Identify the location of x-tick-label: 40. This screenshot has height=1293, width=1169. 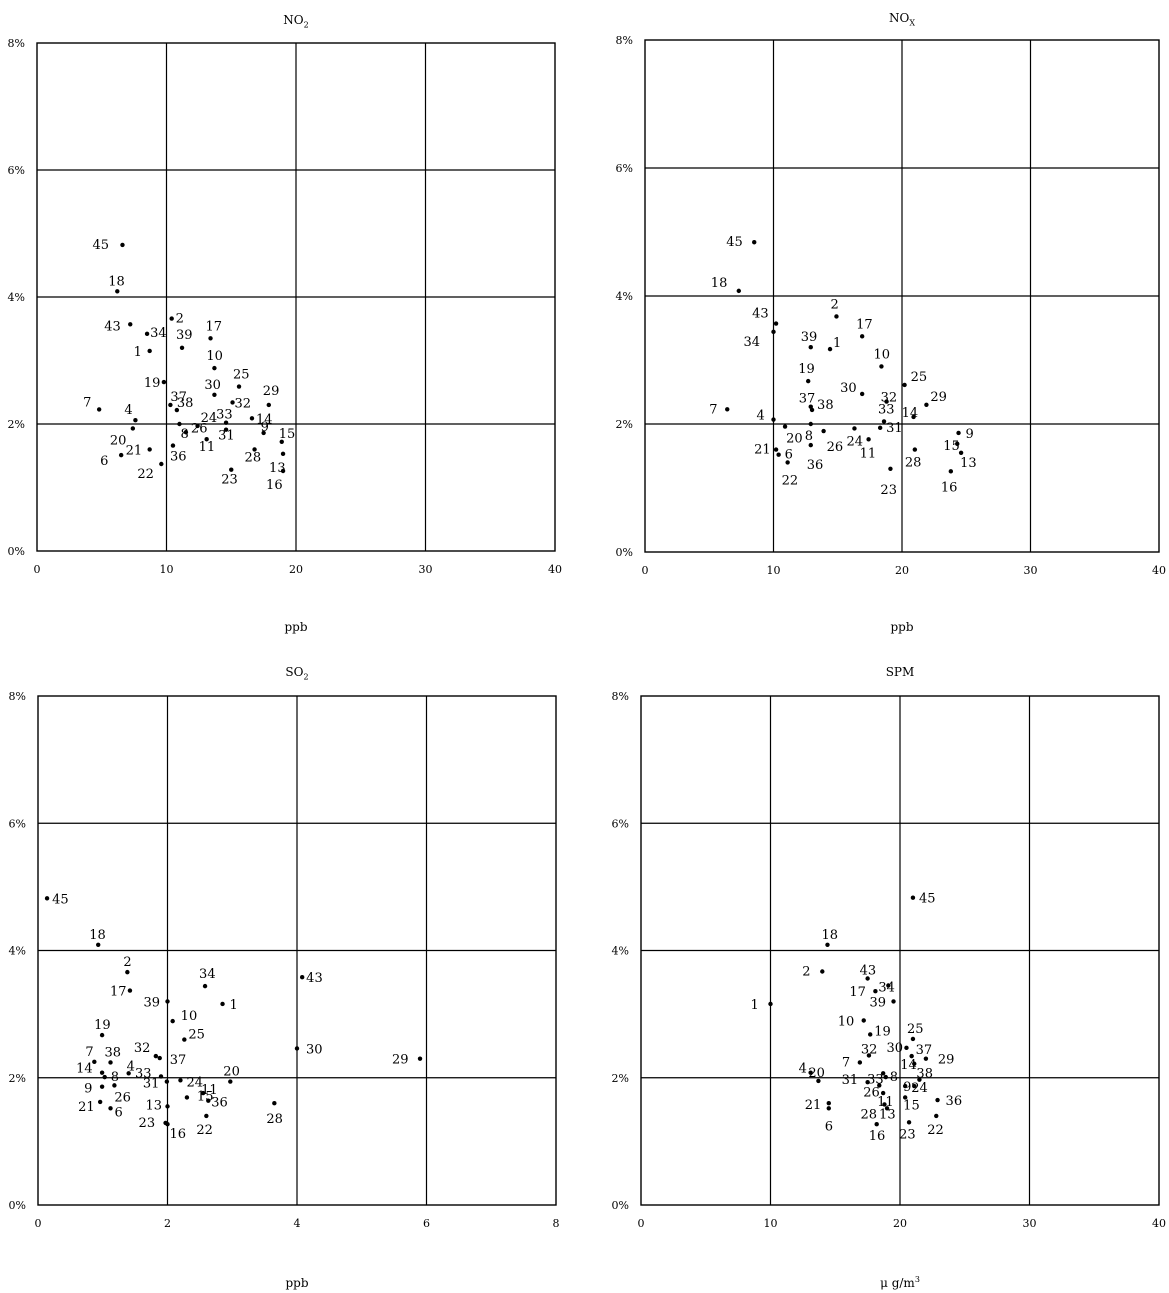
(1159, 570).